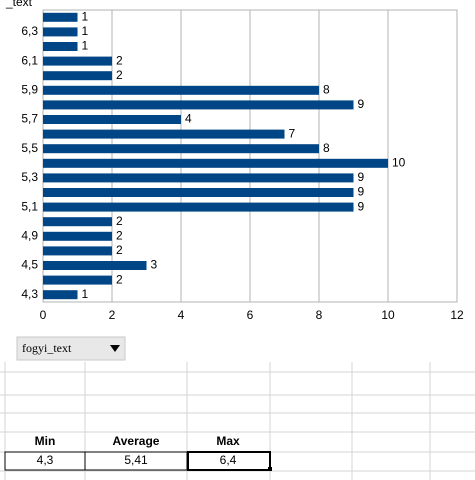 This screenshot has width=475, height=480. Describe the element at coordinates (45, 460) in the screenshot. I see `cell: 4,3` at that location.